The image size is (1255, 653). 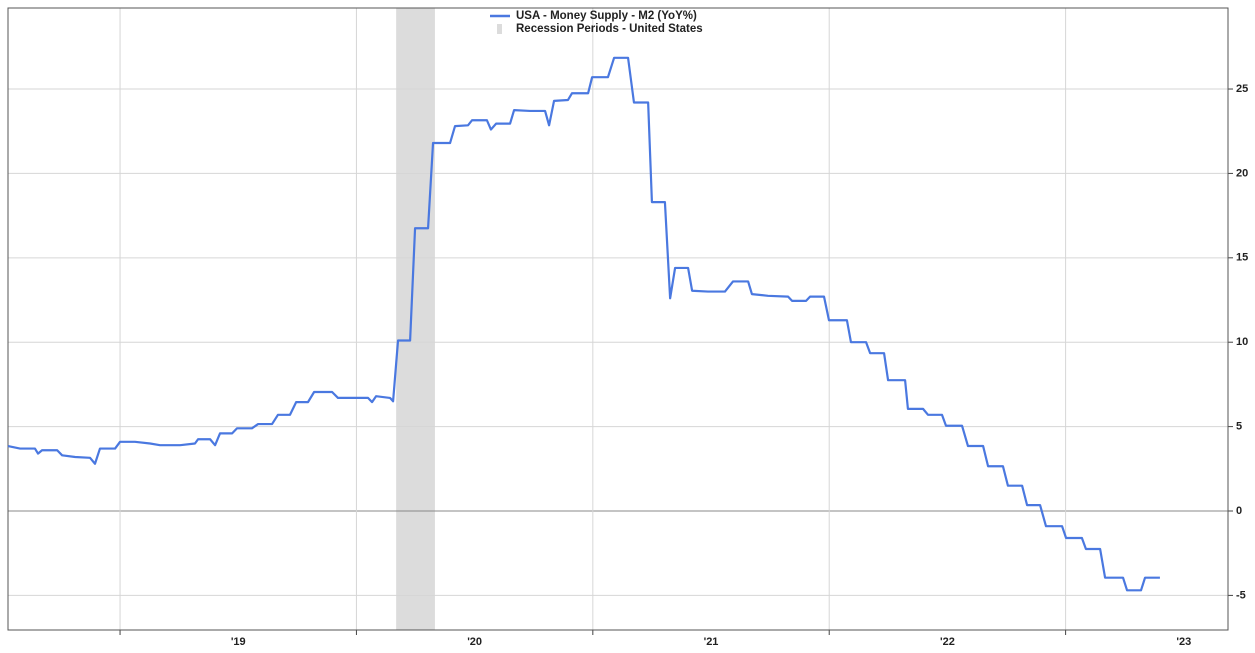 What do you see at coordinates (1241, 595) in the screenshot?
I see `y-tick-label: -5` at bounding box center [1241, 595].